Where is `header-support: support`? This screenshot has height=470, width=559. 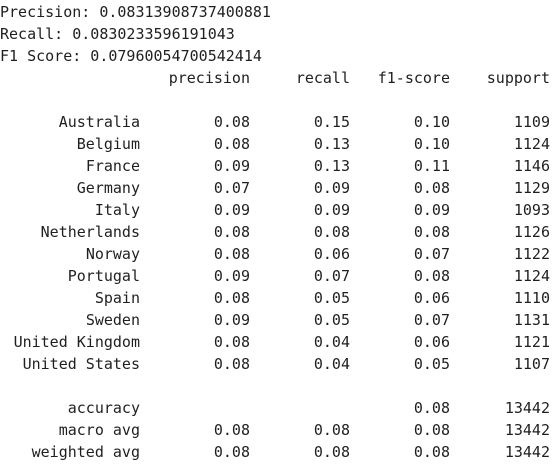
header-support: support is located at coordinates (518, 78).